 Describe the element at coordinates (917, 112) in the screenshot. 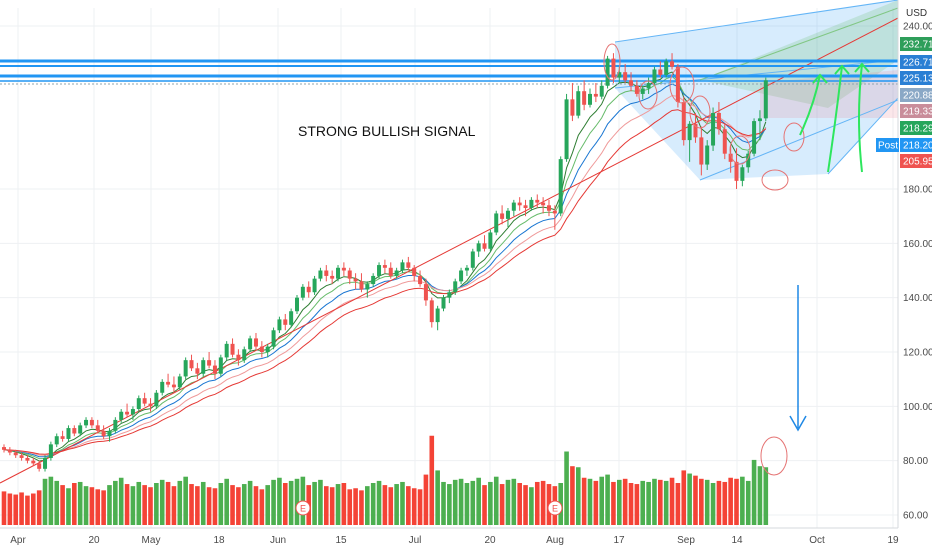

I see `price-label-text: 219.33` at that location.